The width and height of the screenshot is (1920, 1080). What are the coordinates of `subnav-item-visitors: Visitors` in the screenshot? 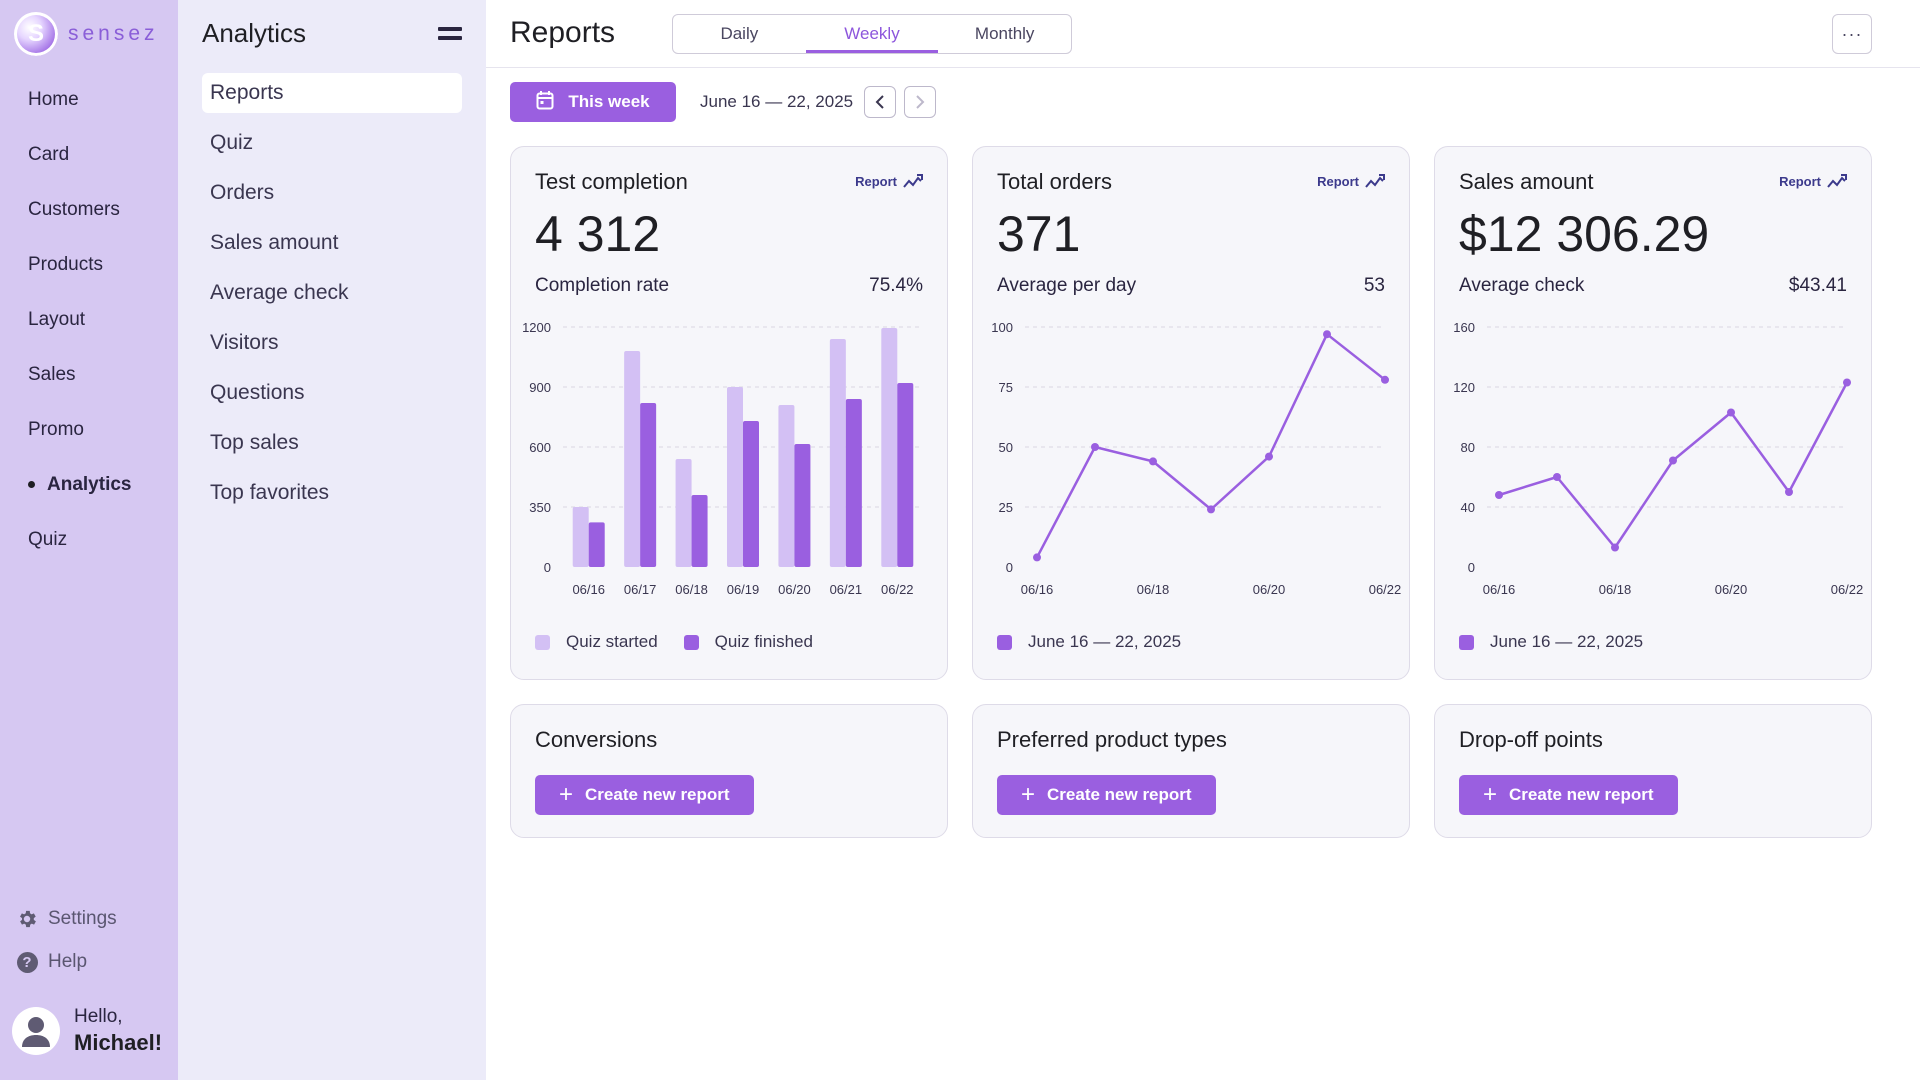 It's located at (332, 343).